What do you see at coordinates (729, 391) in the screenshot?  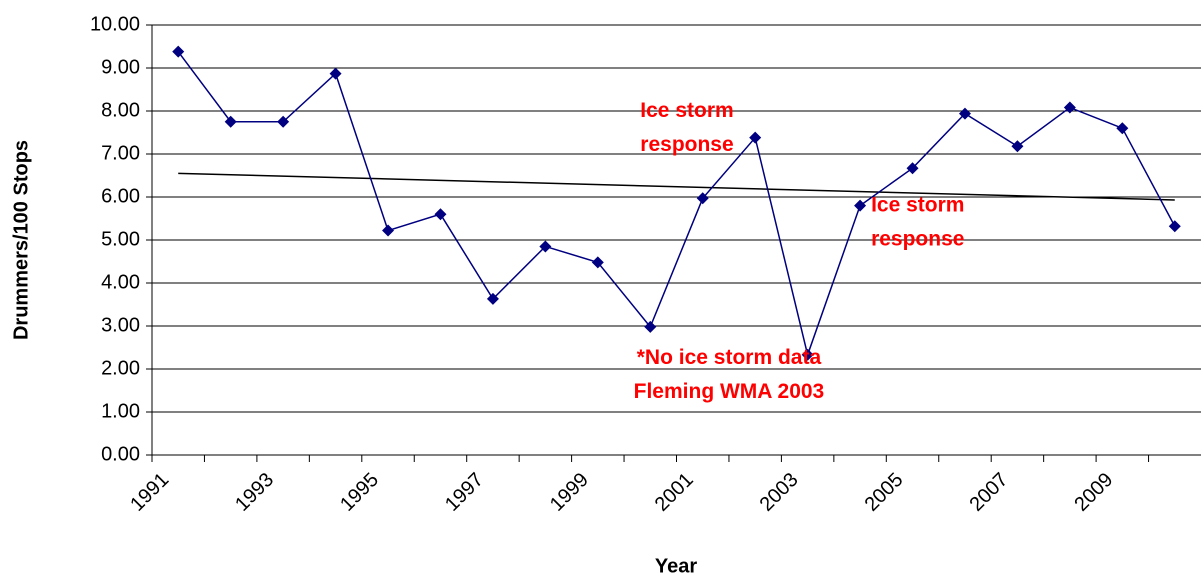 I see `annotation: Fleming WMA 2003` at bounding box center [729, 391].